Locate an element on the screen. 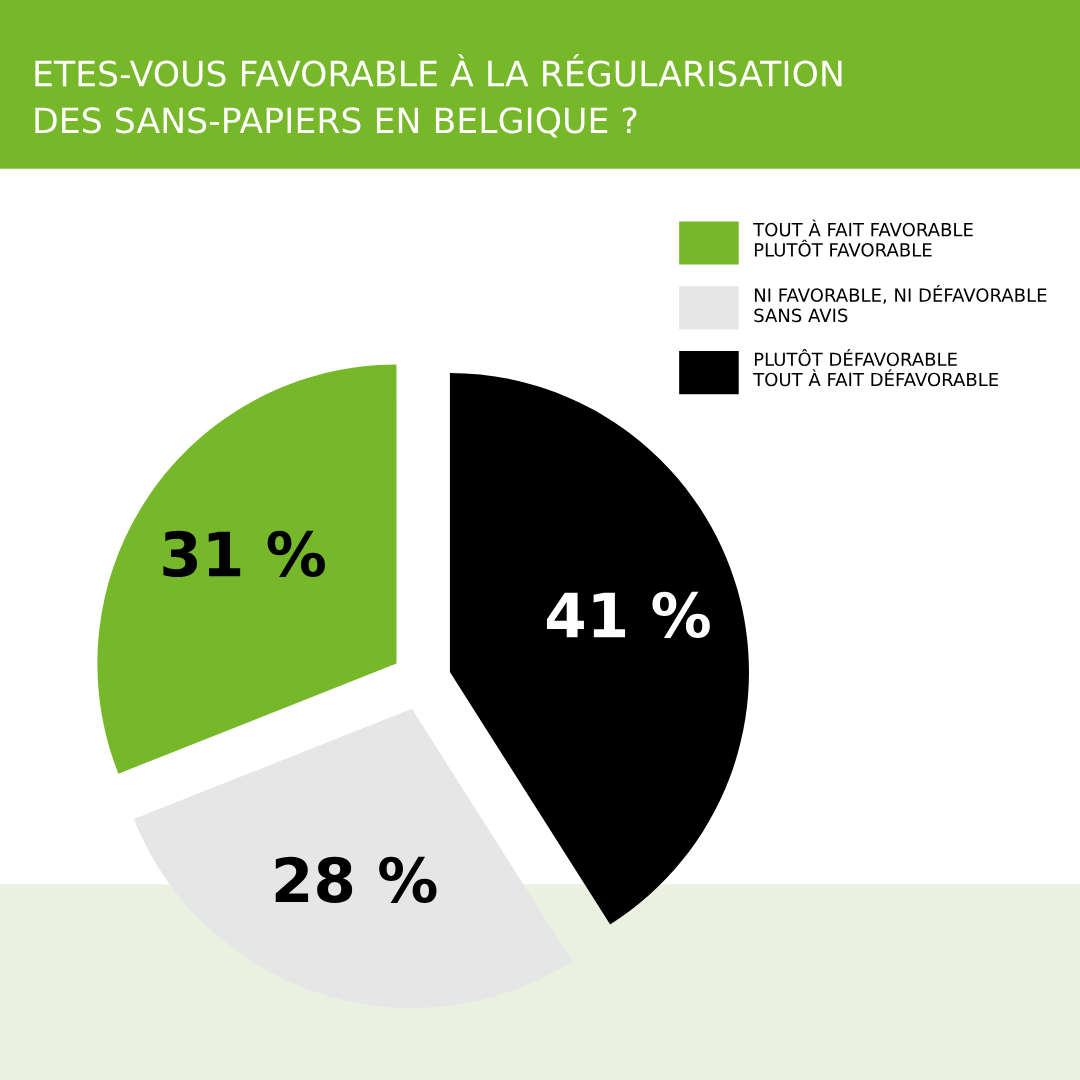 Image resolution: width=1080 pixels, height=1080 pixels. data-label: 41 % is located at coordinates (628, 615).